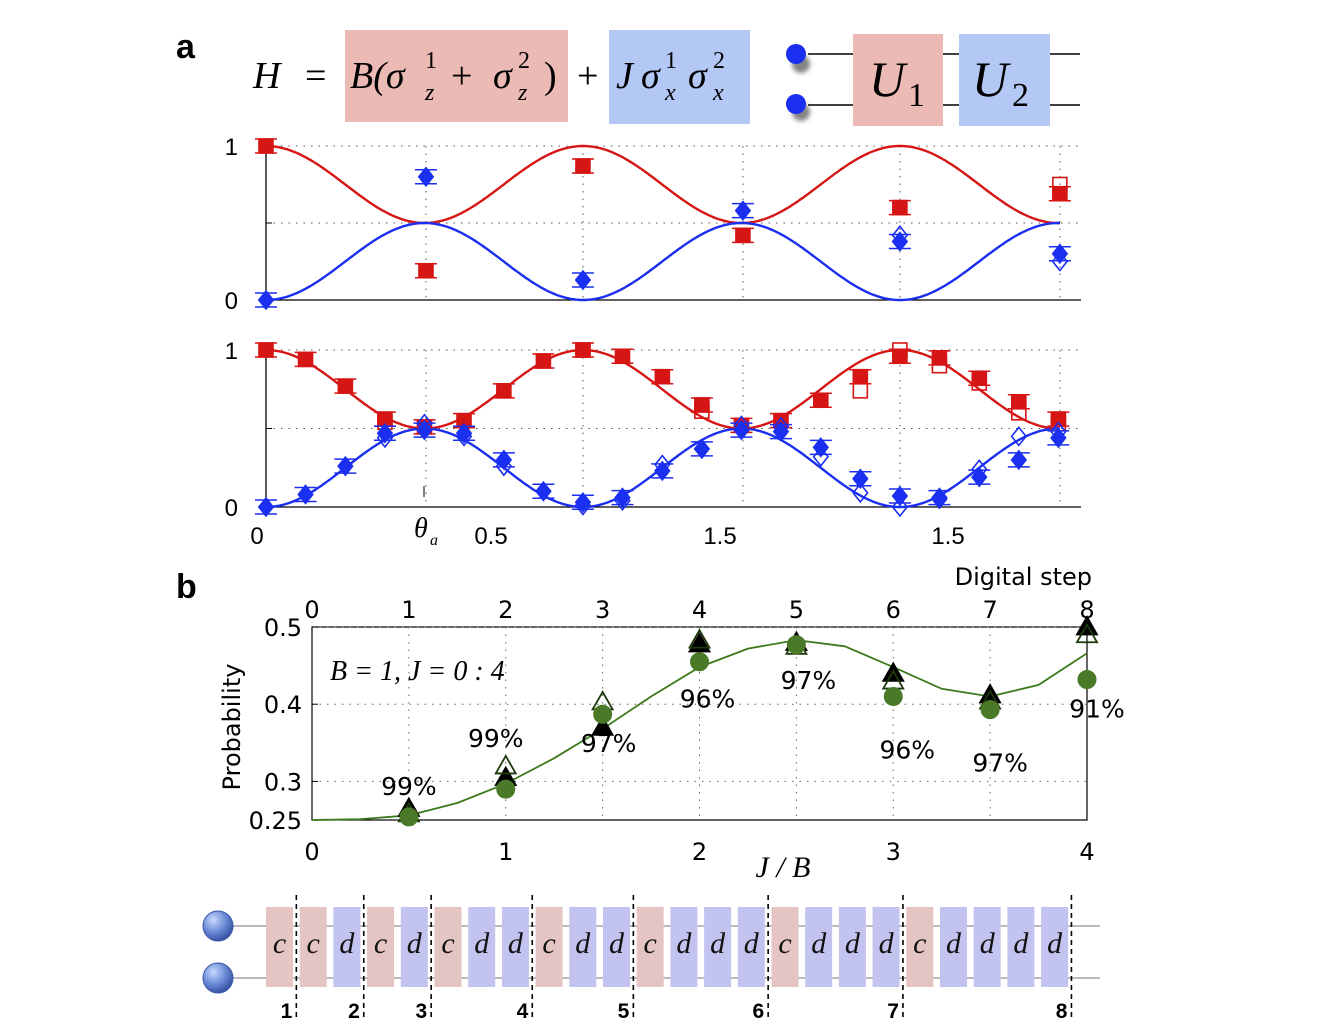  I want to click on coupling-term-highlight, so click(679, 77).